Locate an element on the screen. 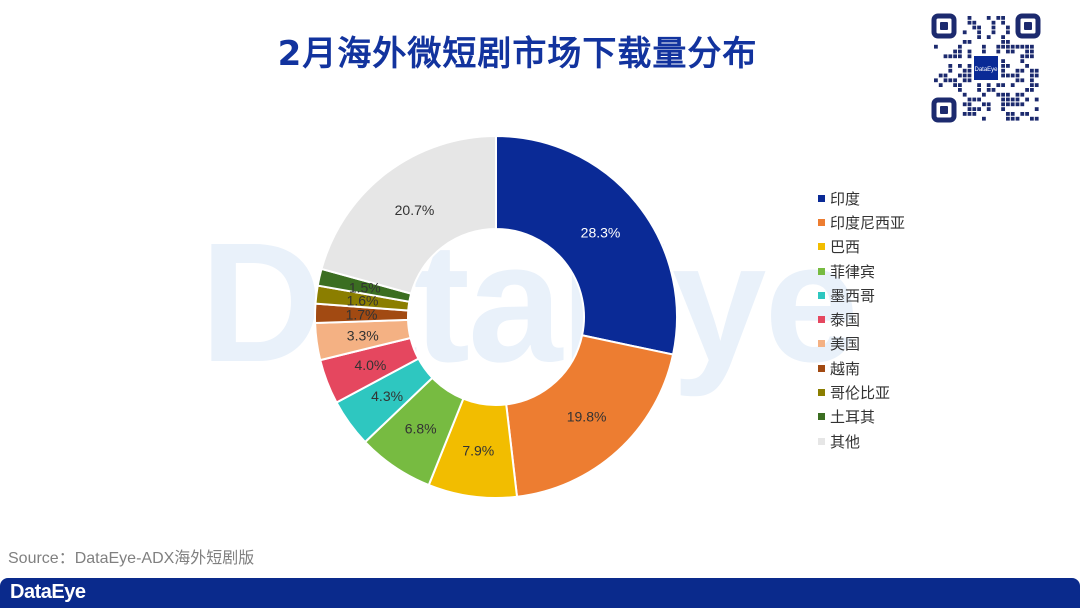  legend-item-5: 泰国 is located at coordinates (861, 319).